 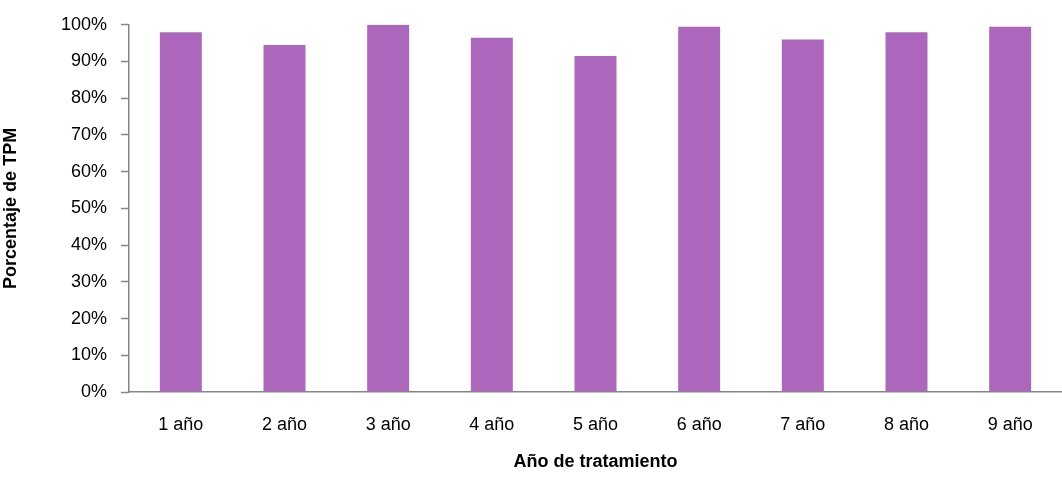 What do you see at coordinates (88, 244) in the screenshot?
I see `y-tick-label: 40%` at bounding box center [88, 244].